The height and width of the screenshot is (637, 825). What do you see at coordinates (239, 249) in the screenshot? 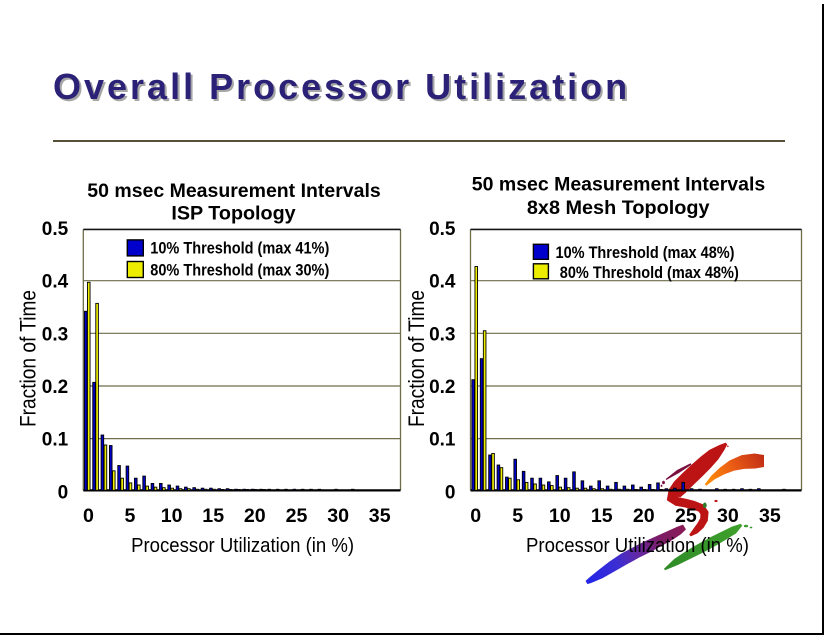
I see `svg-text: 10% Threshold (max 41%)` at bounding box center [239, 249].